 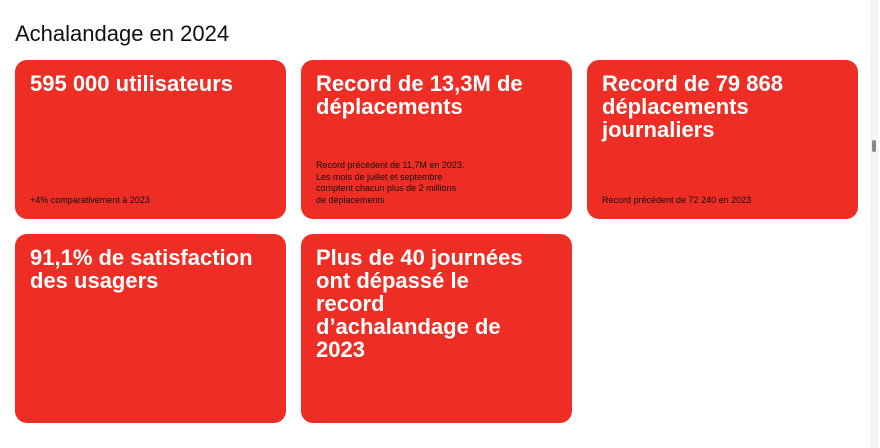 What do you see at coordinates (141, 257) in the screenshot?
I see `headline-line: 91,1% de satisfaction` at bounding box center [141, 257].